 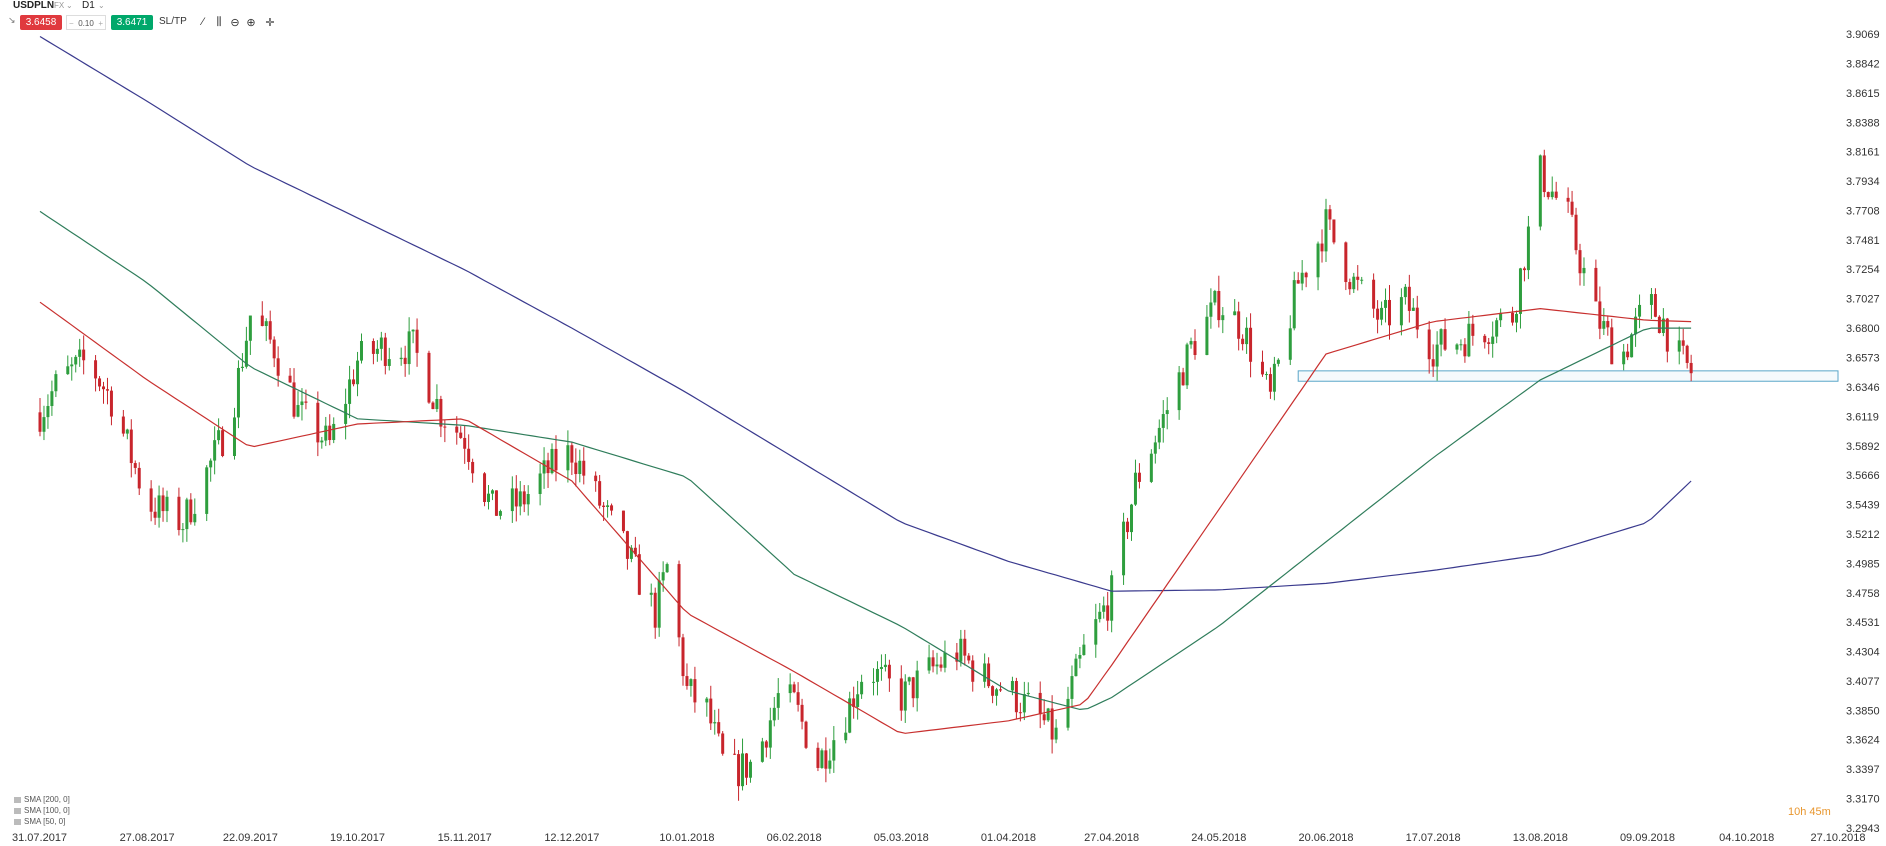 What do you see at coordinates (203, 22) in the screenshot?
I see `line-style-icon: ⁄` at bounding box center [203, 22].